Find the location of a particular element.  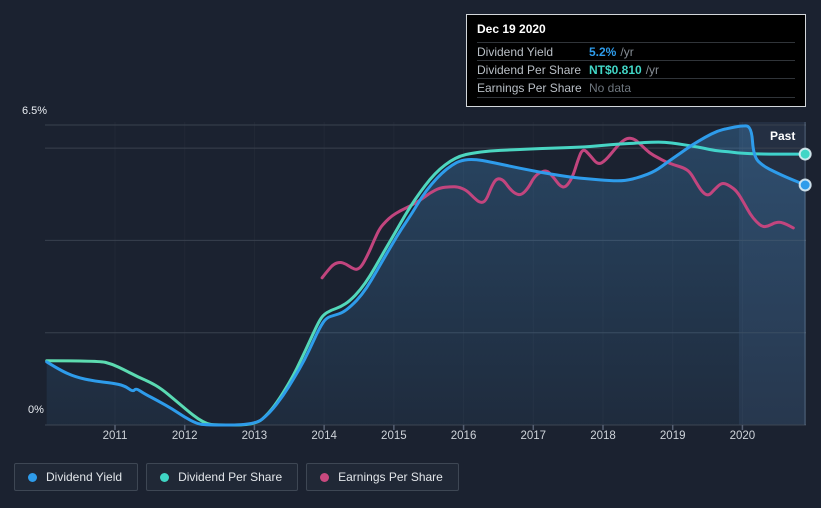

x-tick-label: 2012 is located at coordinates (184, 436).